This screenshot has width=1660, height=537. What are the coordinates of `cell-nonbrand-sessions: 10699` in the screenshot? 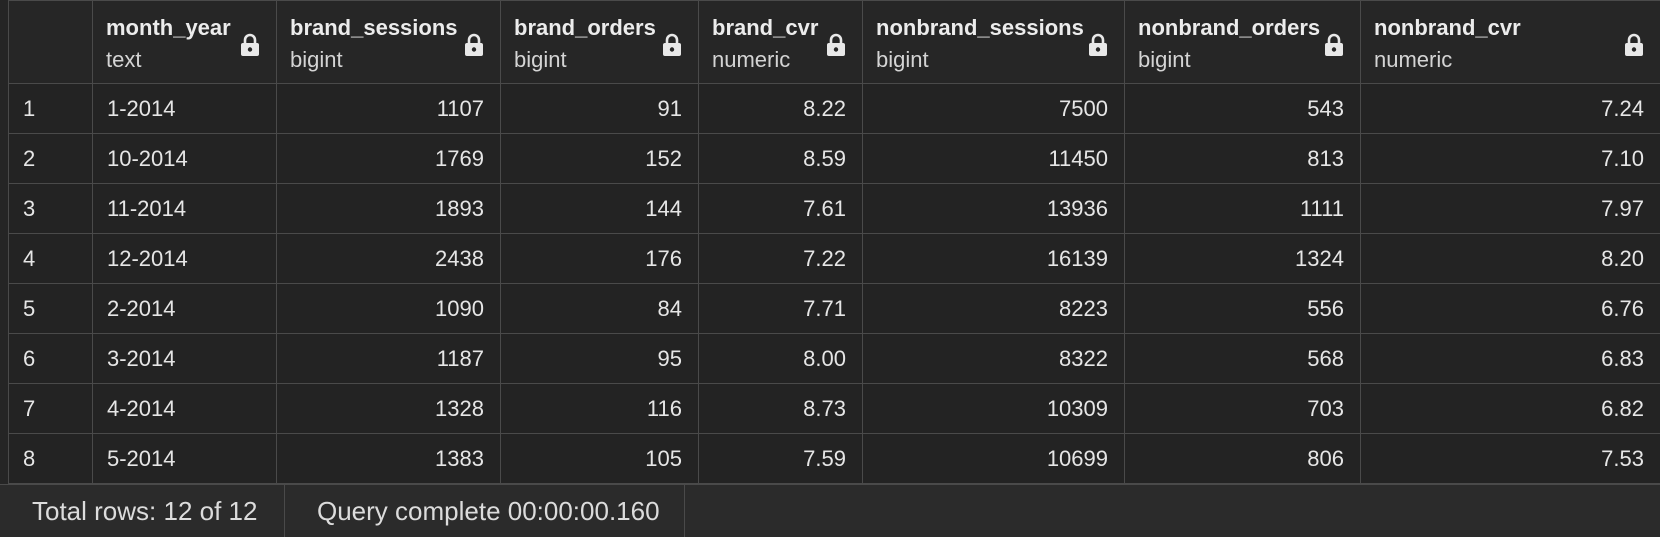 It's located at (994, 459).